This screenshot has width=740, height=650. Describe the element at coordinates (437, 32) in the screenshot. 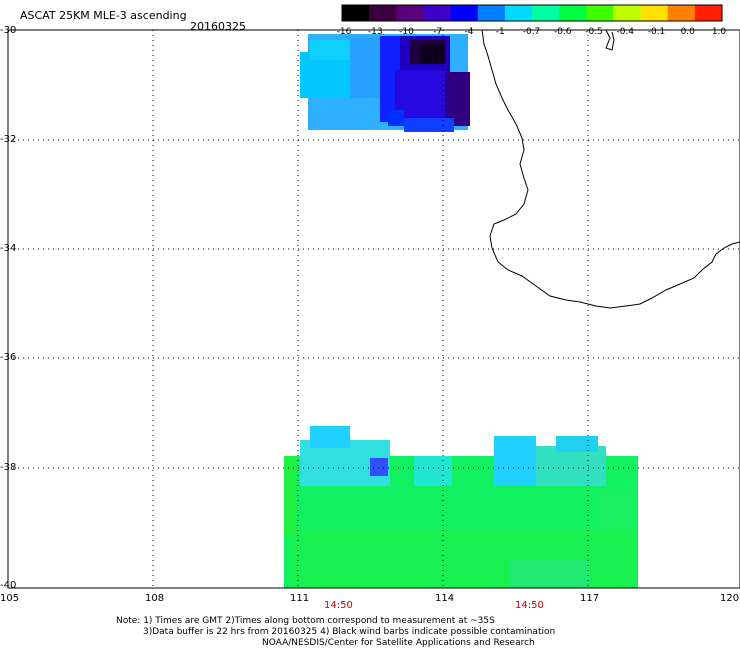

I see `colorbar-label: -7` at that location.